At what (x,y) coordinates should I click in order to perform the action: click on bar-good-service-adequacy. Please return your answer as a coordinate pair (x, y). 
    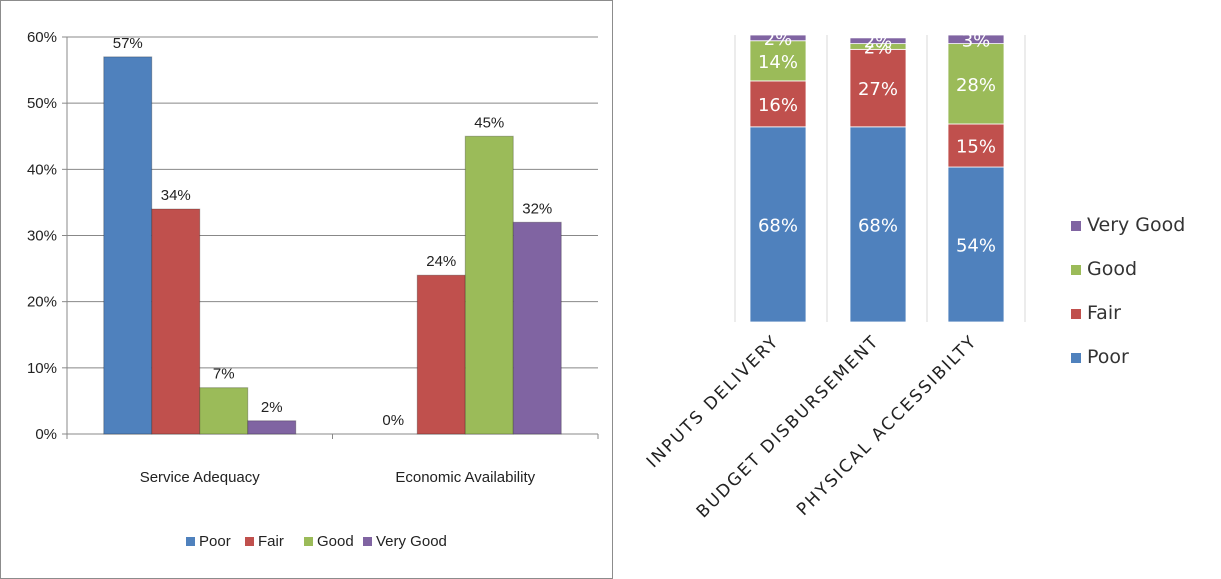
    Looking at the image, I should click on (223, 410).